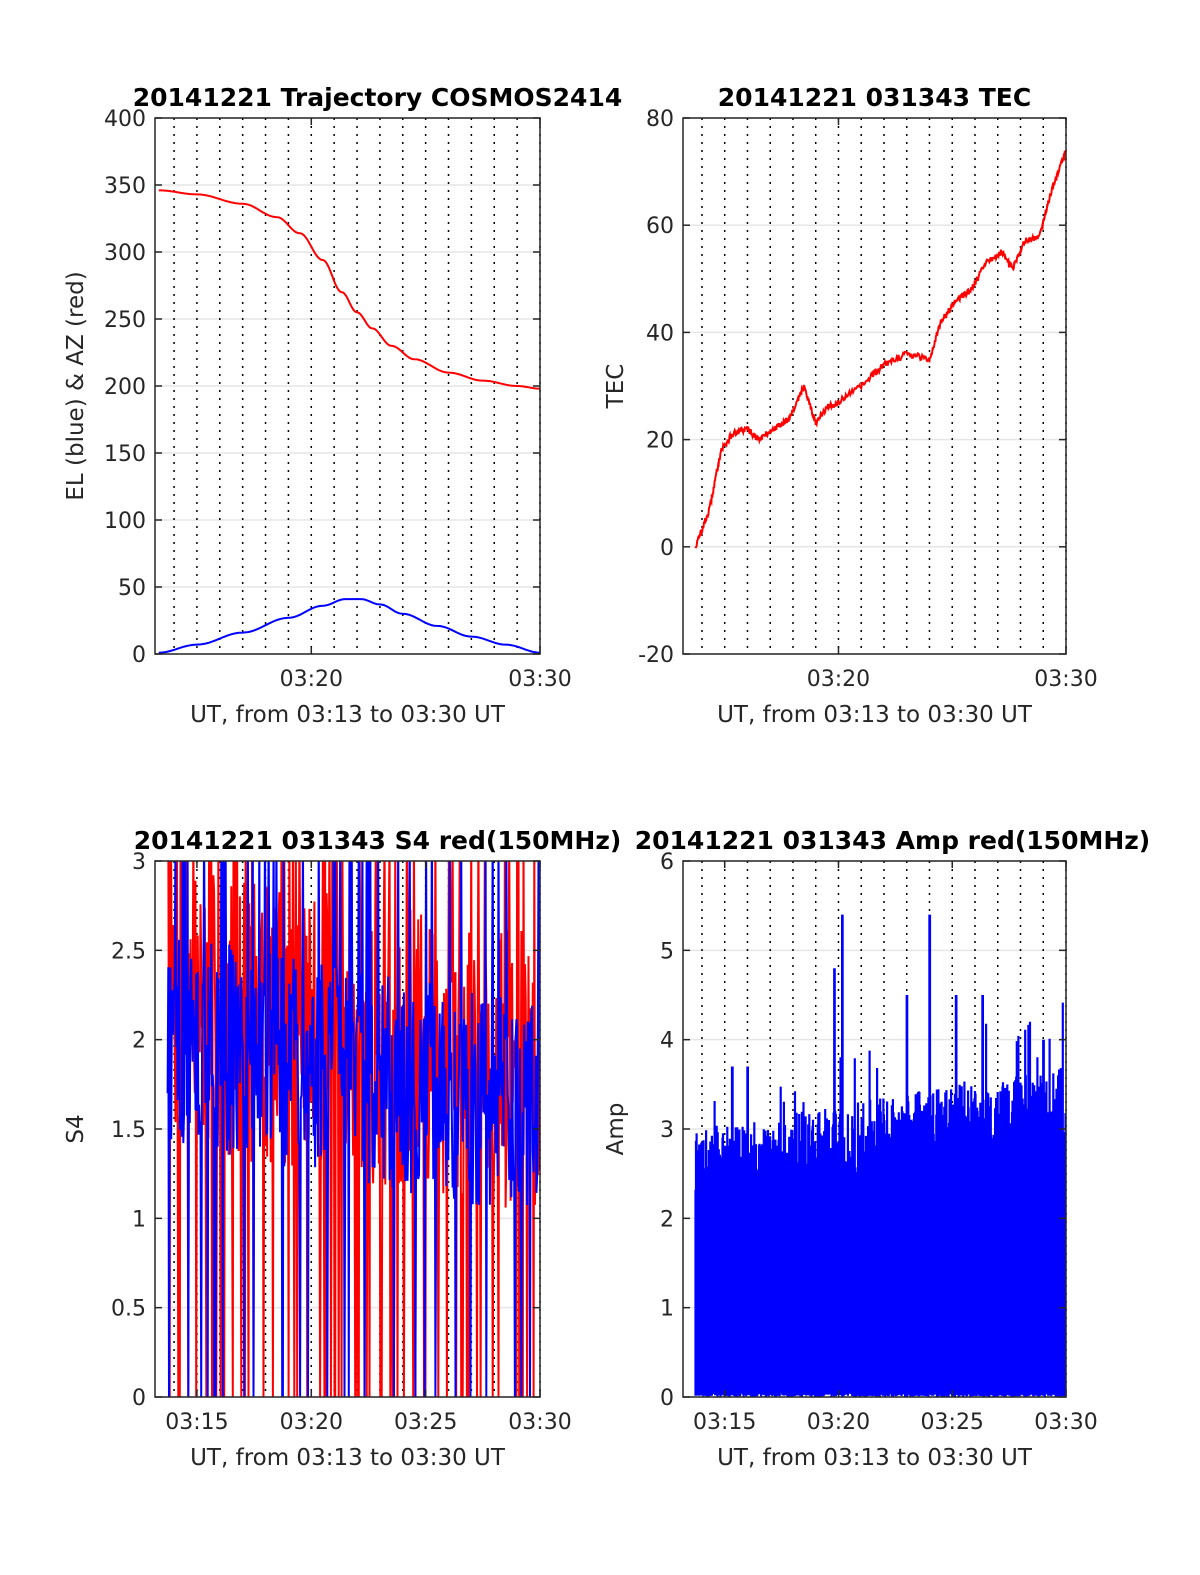 Image resolution: width=1200 pixels, height=1575 pixels. What do you see at coordinates (125, 454) in the screenshot?
I see `y-tick-label: 150` at bounding box center [125, 454].